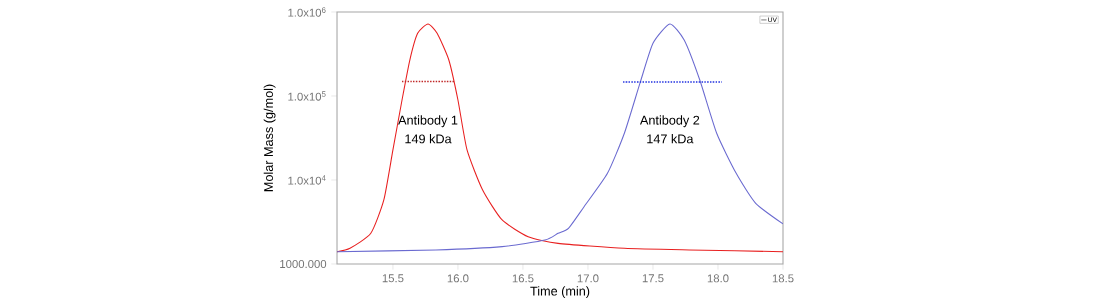 This screenshot has width=1110, height=299. What do you see at coordinates (307, 180) in the screenshot?
I see `y-tick-label: 1.0x10$^{4}$` at bounding box center [307, 180].